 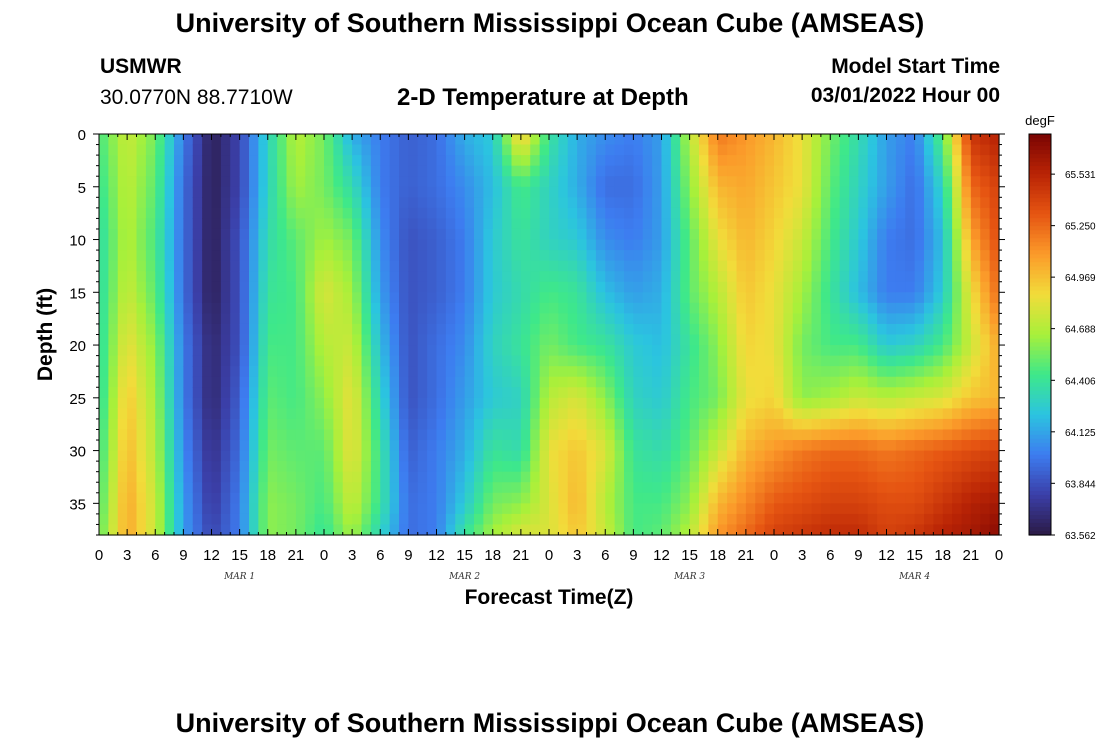 I want to click on x-tick-label: 12, so click(x=436, y=555).